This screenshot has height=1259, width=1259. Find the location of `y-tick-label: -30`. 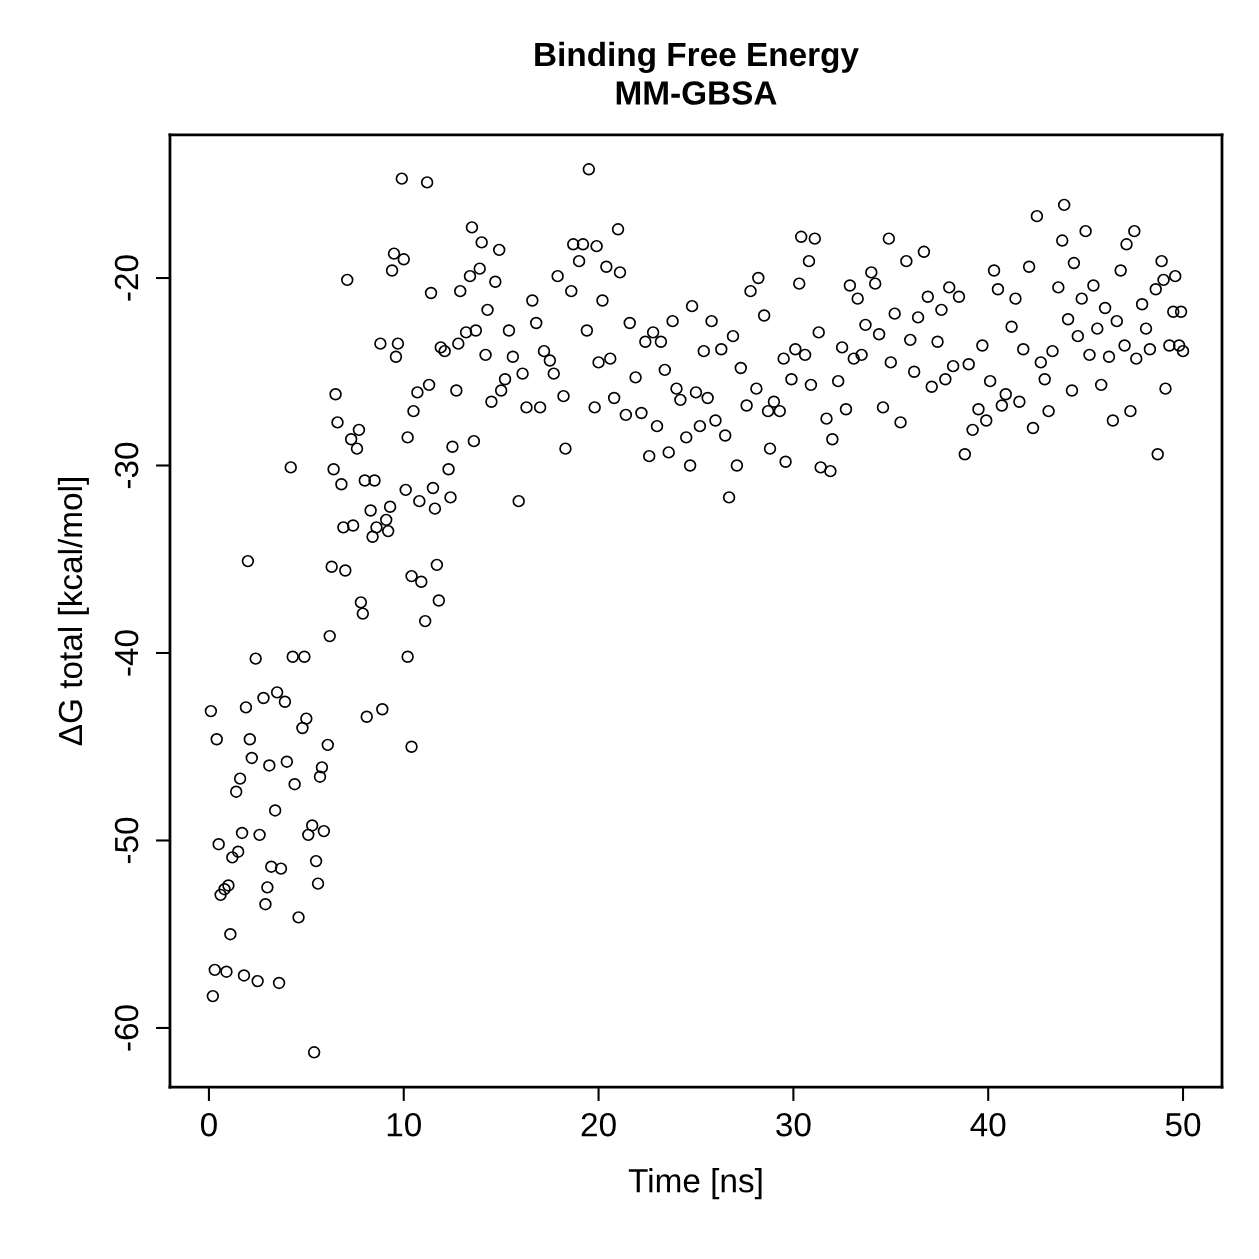

y-tick-label: -30 is located at coordinates (126, 465).